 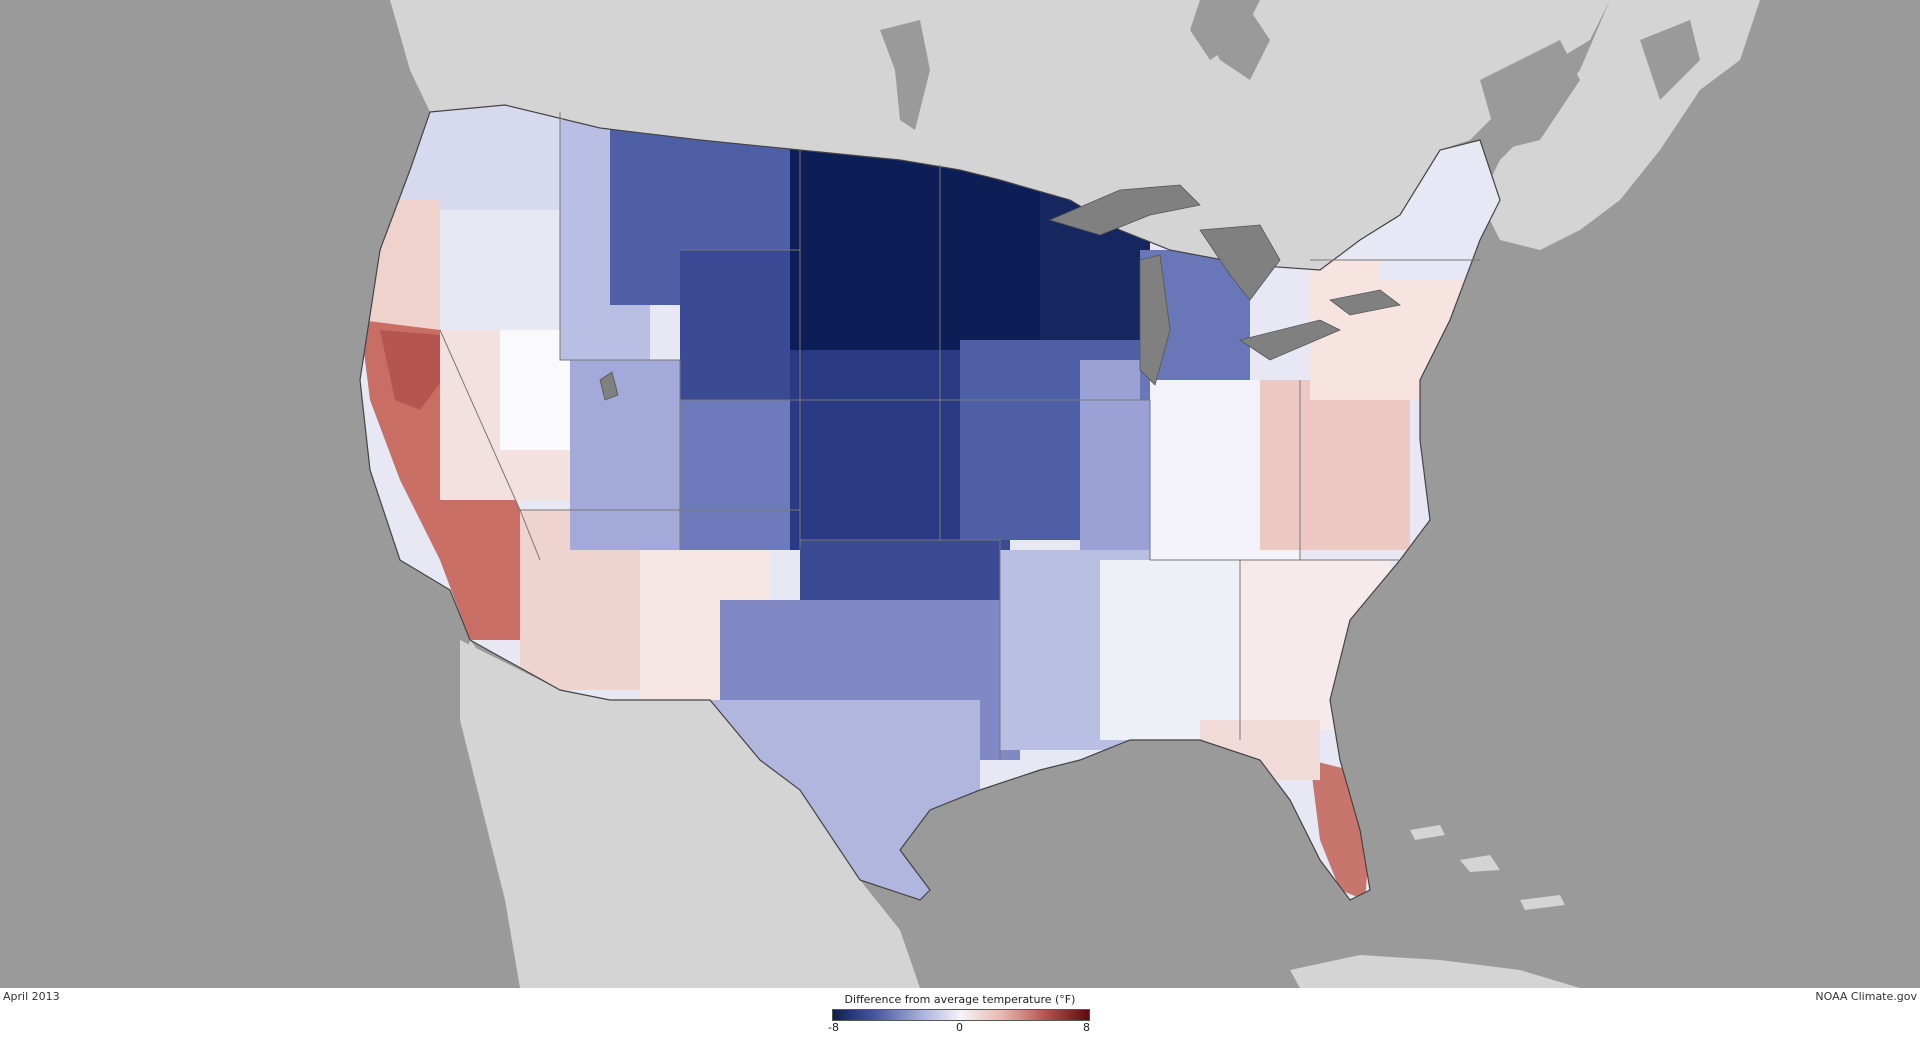 I want to click on canadian-lakes, so click(x=1290, y=80).